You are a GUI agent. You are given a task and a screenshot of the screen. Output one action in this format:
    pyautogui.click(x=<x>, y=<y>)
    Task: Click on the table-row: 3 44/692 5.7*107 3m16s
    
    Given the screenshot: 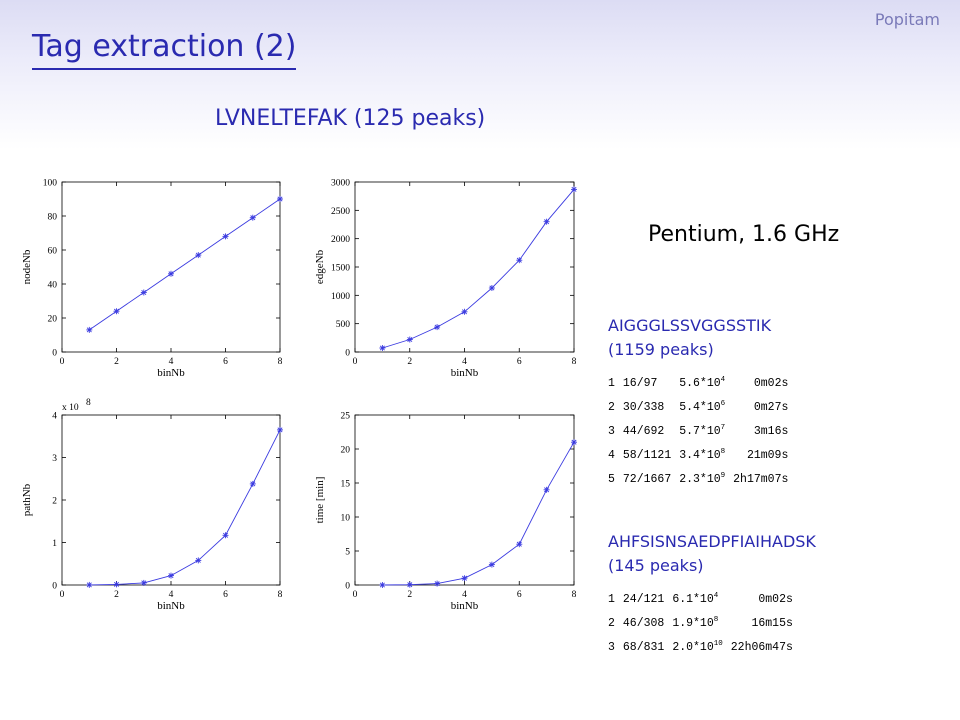 What is the action you would take?
    pyautogui.click(x=698, y=432)
    